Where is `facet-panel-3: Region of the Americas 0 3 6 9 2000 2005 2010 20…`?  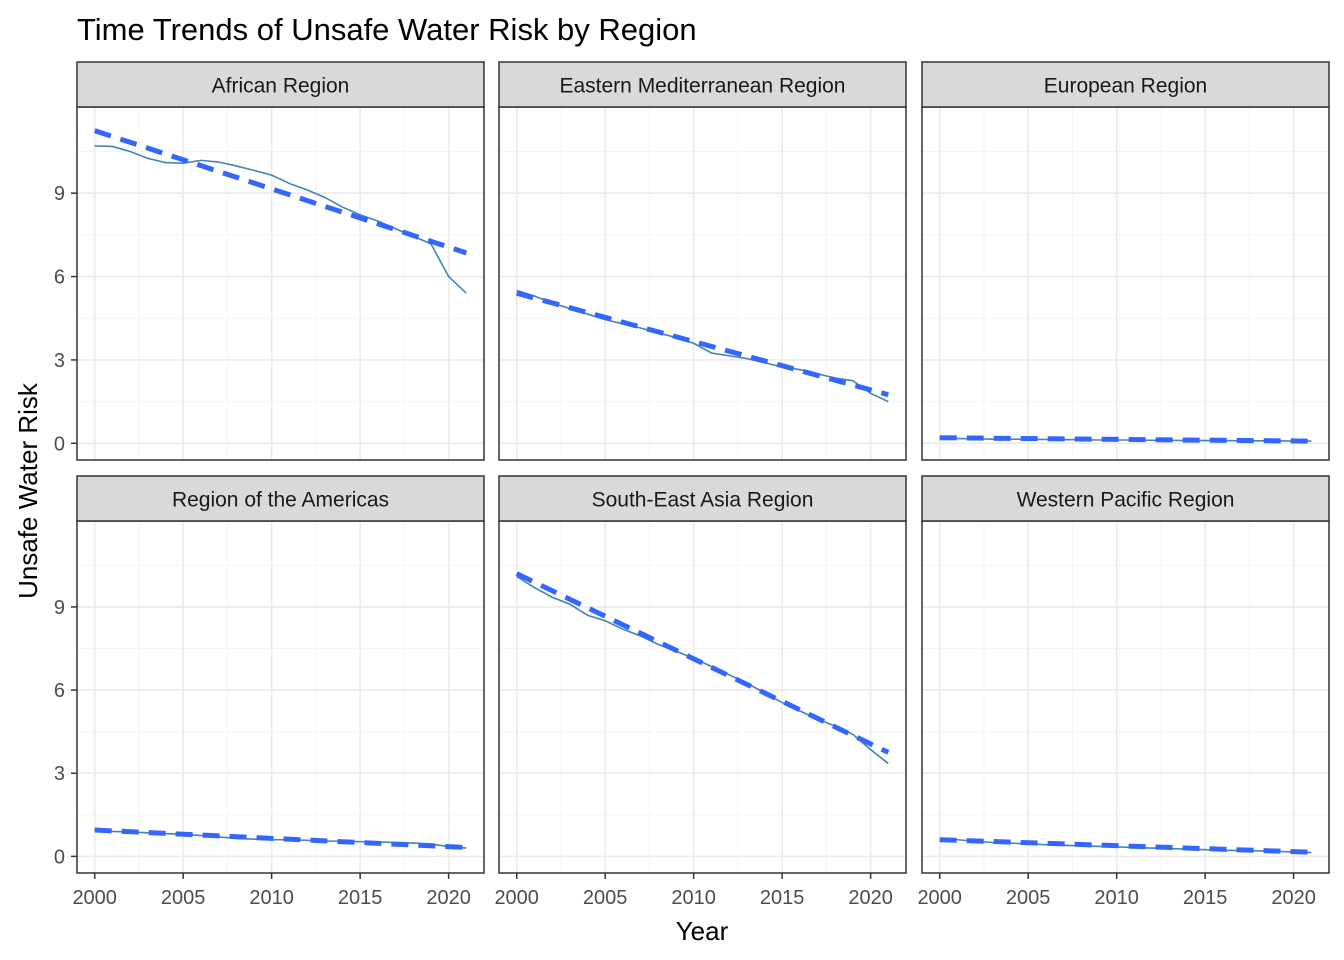 facet-panel-3: Region of the Americas 0 3 6 9 2000 2005 2010 20… is located at coordinates (269, 692).